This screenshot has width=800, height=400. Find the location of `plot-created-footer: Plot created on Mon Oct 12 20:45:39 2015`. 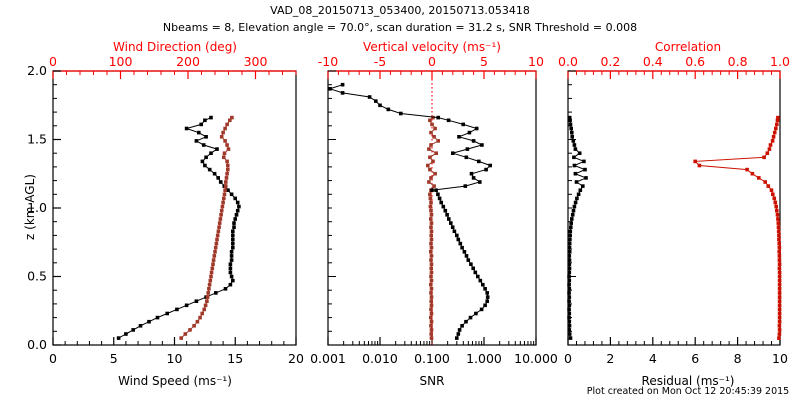

plot-created-footer: Plot created on Mon Oct 12 20:45:39 2015 is located at coordinates (688, 391).